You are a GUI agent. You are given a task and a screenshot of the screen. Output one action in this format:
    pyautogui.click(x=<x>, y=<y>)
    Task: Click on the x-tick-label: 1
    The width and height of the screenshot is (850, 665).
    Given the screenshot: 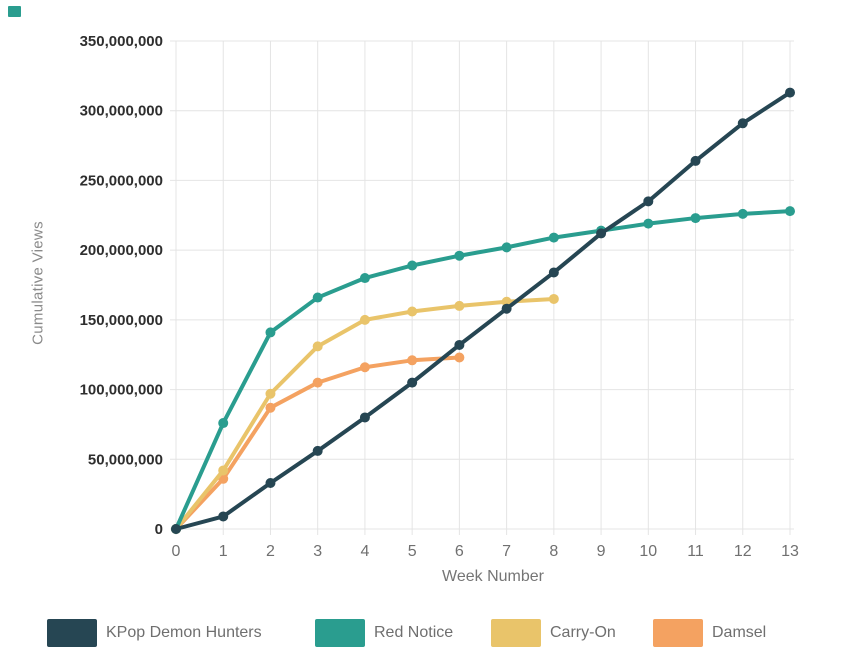 What is the action you would take?
    pyautogui.click(x=223, y=551)
    